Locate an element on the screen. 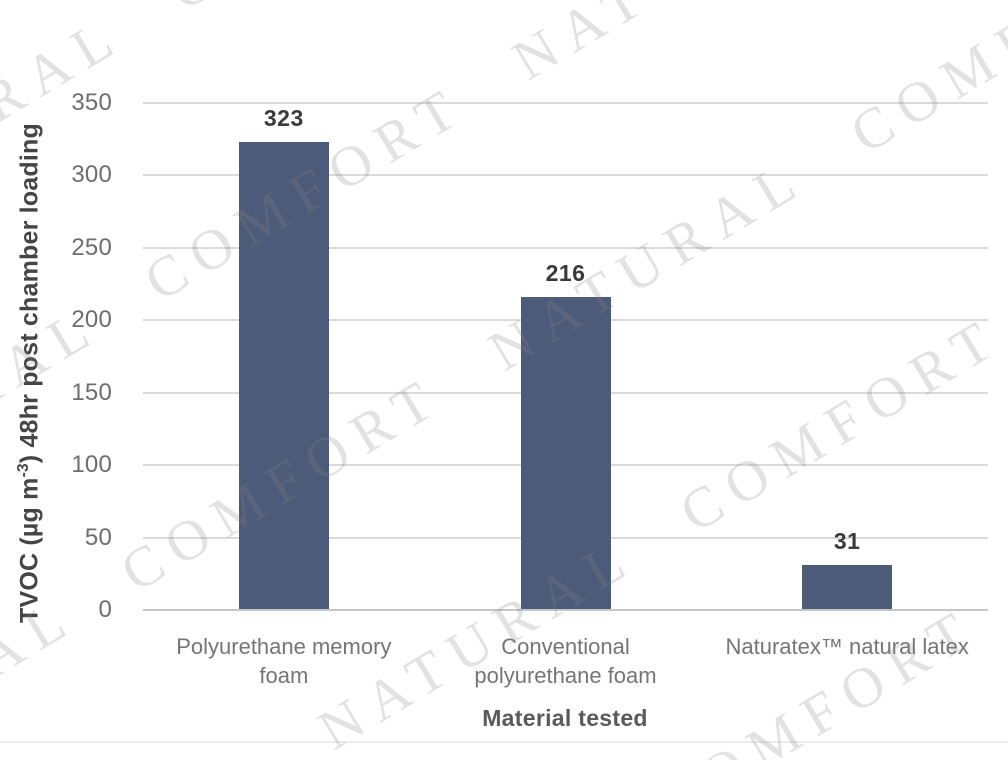  y-tick-label: 0 is located at coordinates (105, 609).